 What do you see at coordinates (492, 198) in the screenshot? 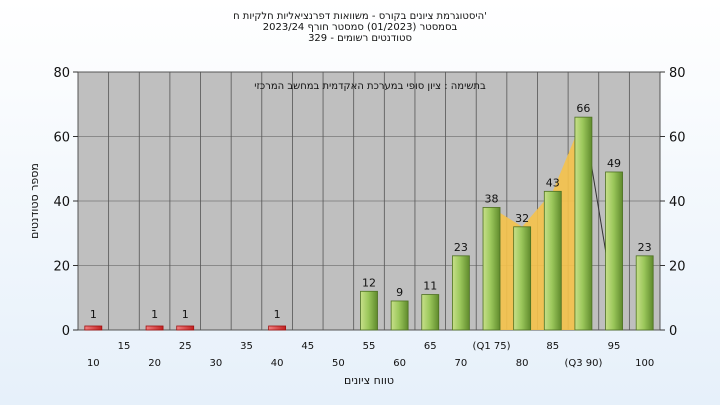
I see `bar-value-label: 38` at bounding box center [492, 198].